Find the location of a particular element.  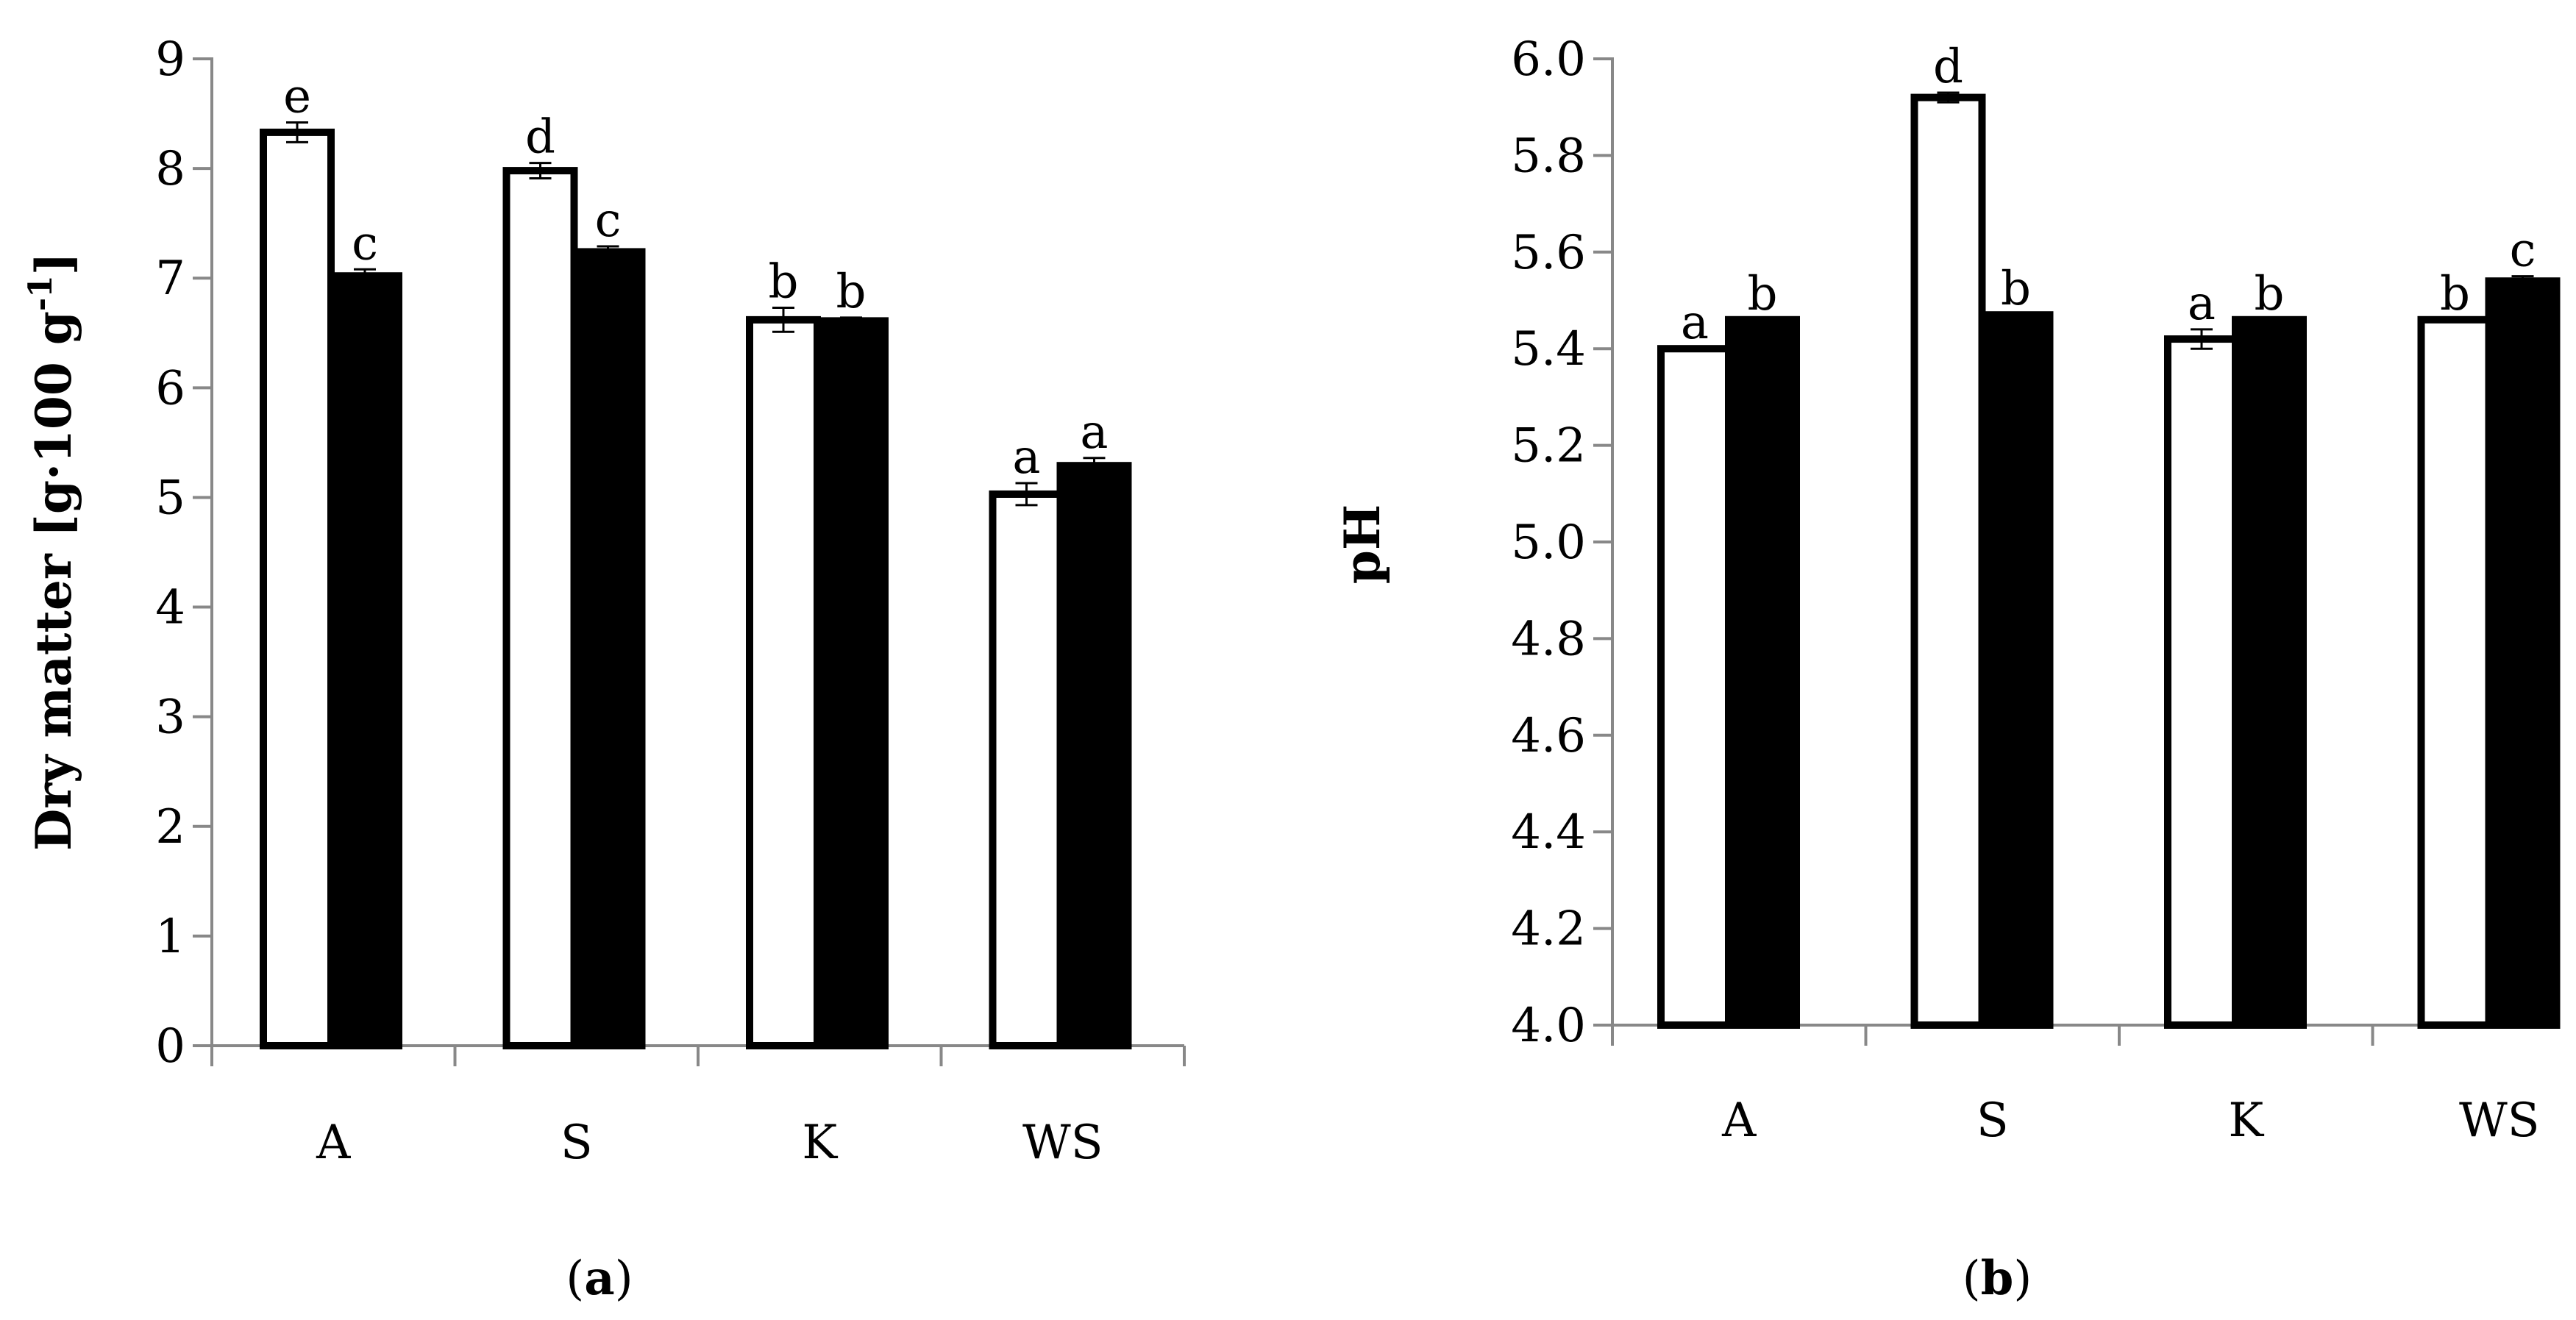

y-tick-label: 4.4 is located at coordinates (1548, 833).